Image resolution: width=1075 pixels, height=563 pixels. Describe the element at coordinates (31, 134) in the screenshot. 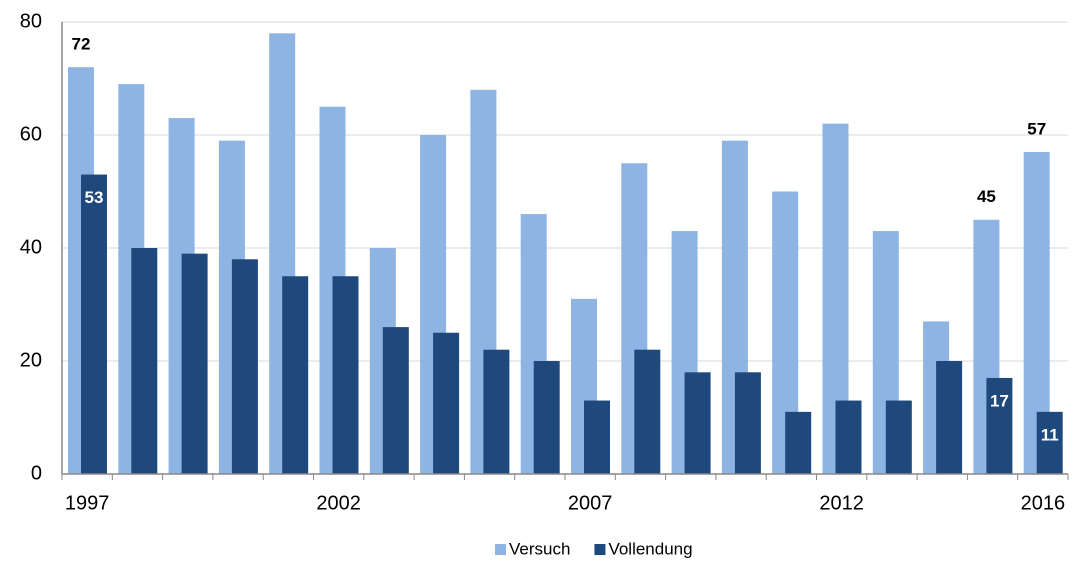

I see `y-tick-label: 60` at that location.